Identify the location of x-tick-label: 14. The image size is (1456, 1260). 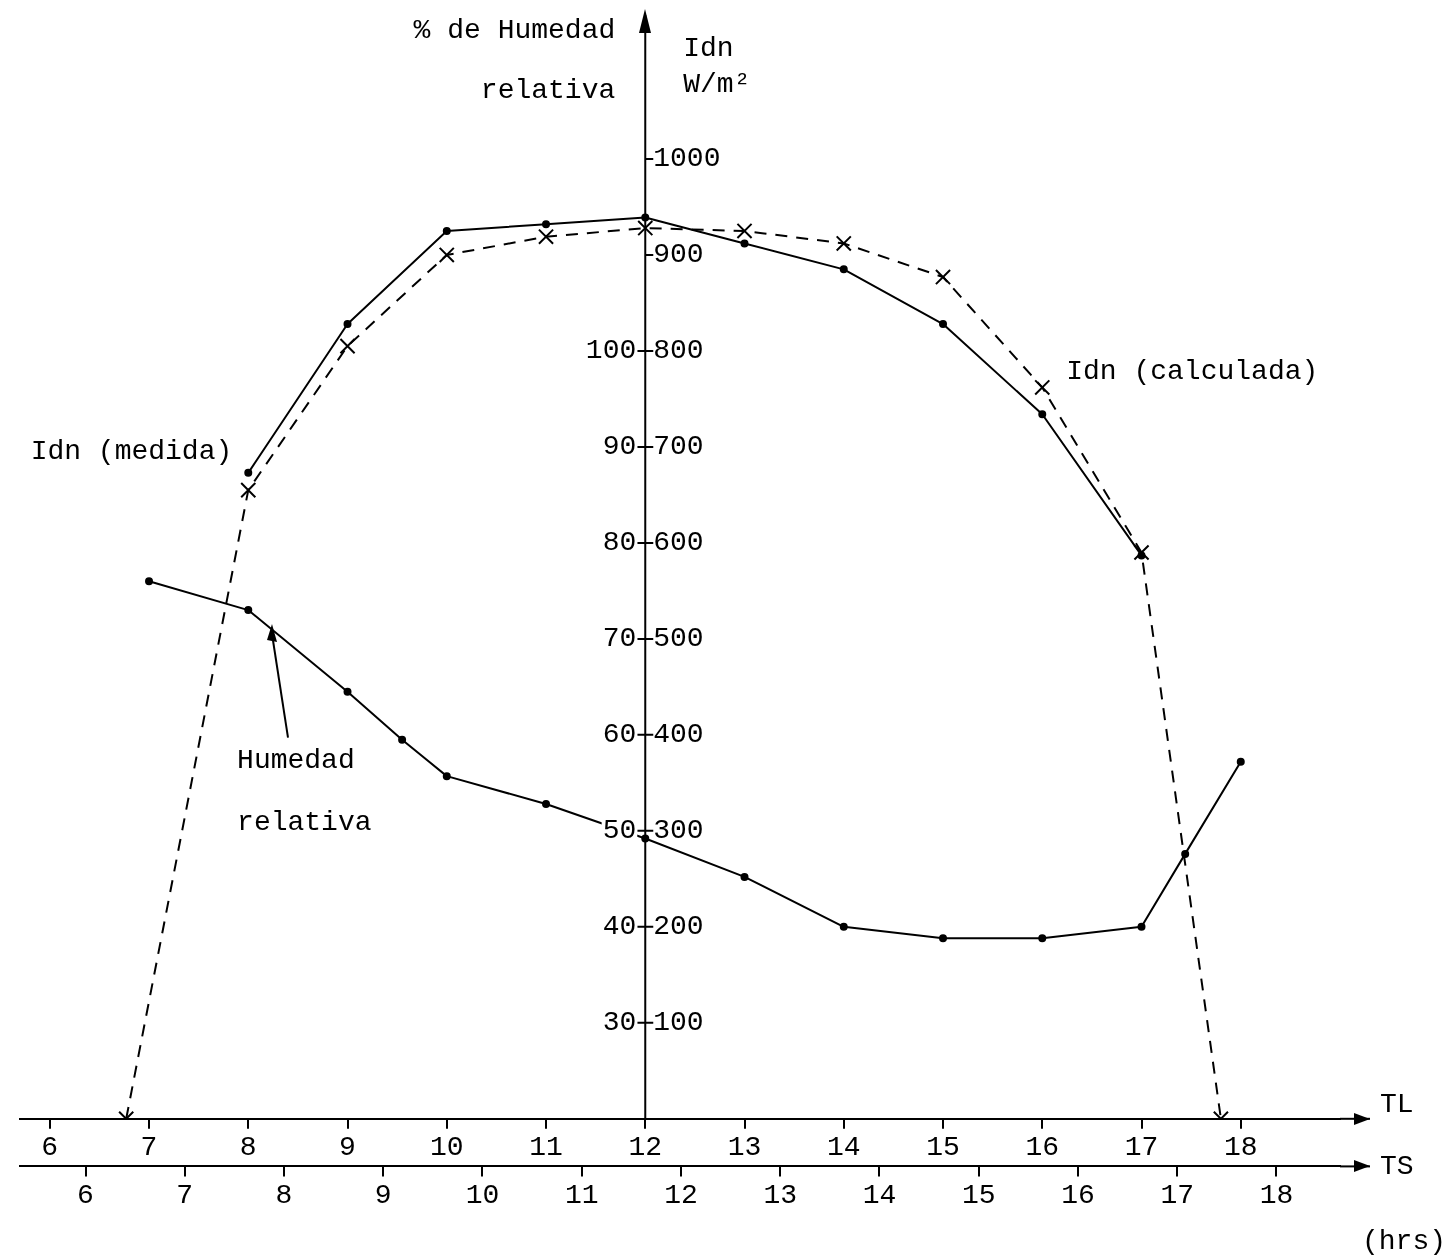
(843, 1148).